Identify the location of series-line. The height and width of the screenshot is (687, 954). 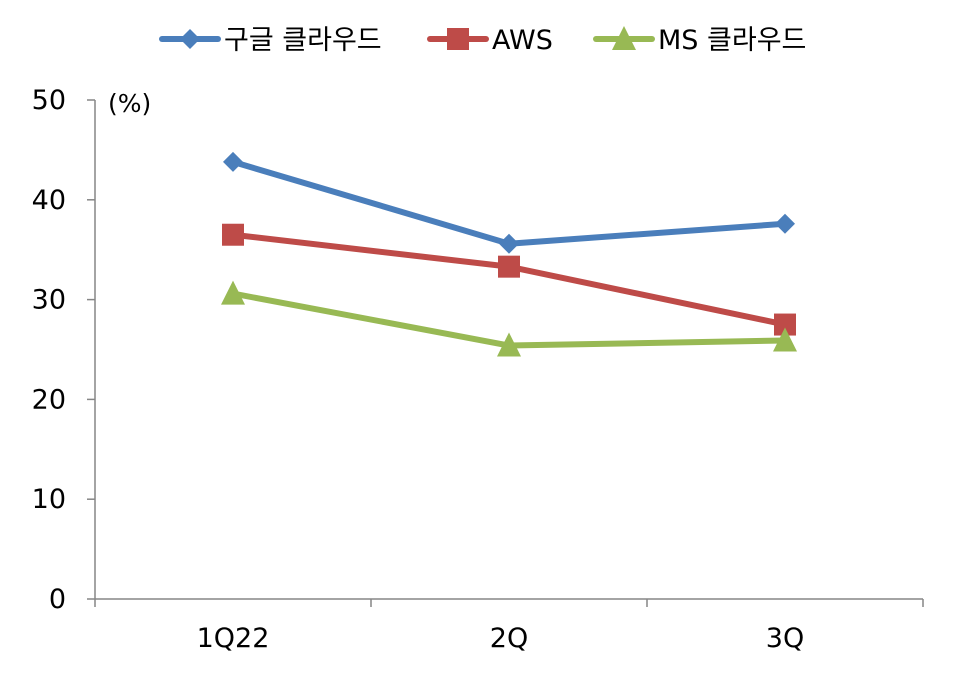
(509, 202).